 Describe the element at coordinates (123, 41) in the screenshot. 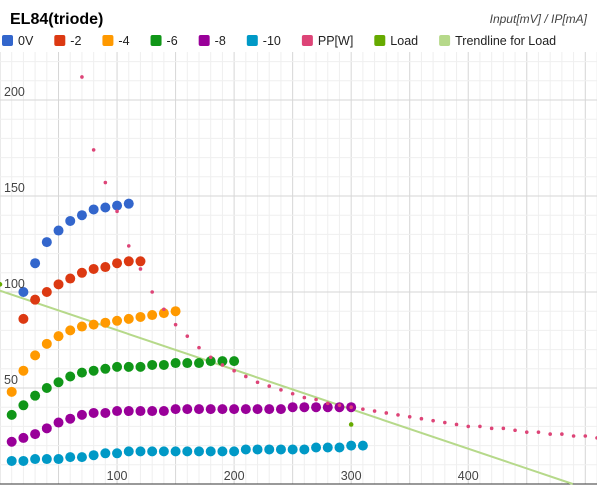

I see `legend-label-4: -4` at that location.